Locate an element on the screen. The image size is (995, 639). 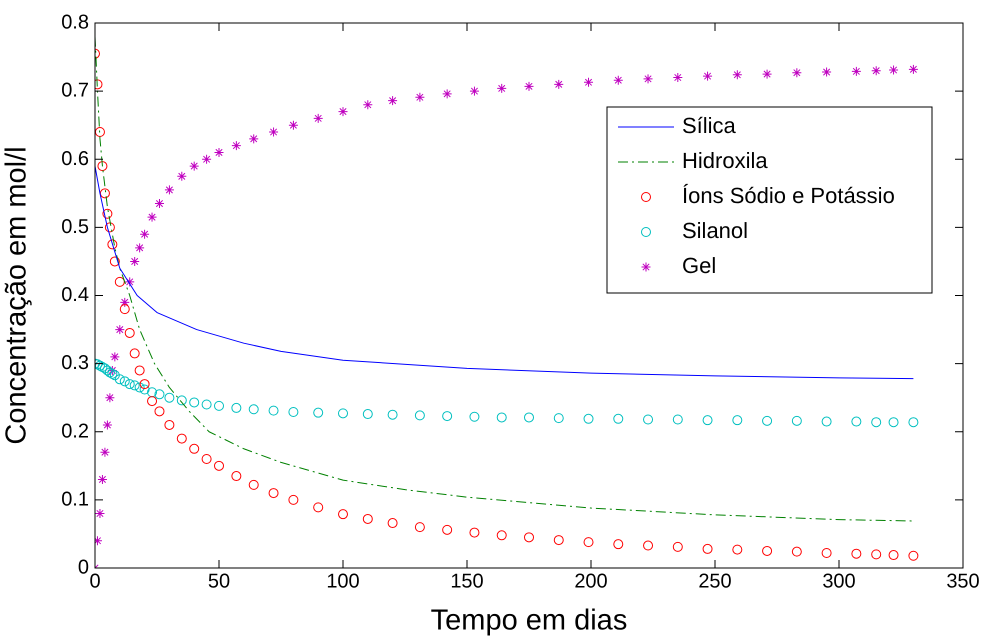
x-axis-title: Tempo em dias is located at coordinates (529, 620).